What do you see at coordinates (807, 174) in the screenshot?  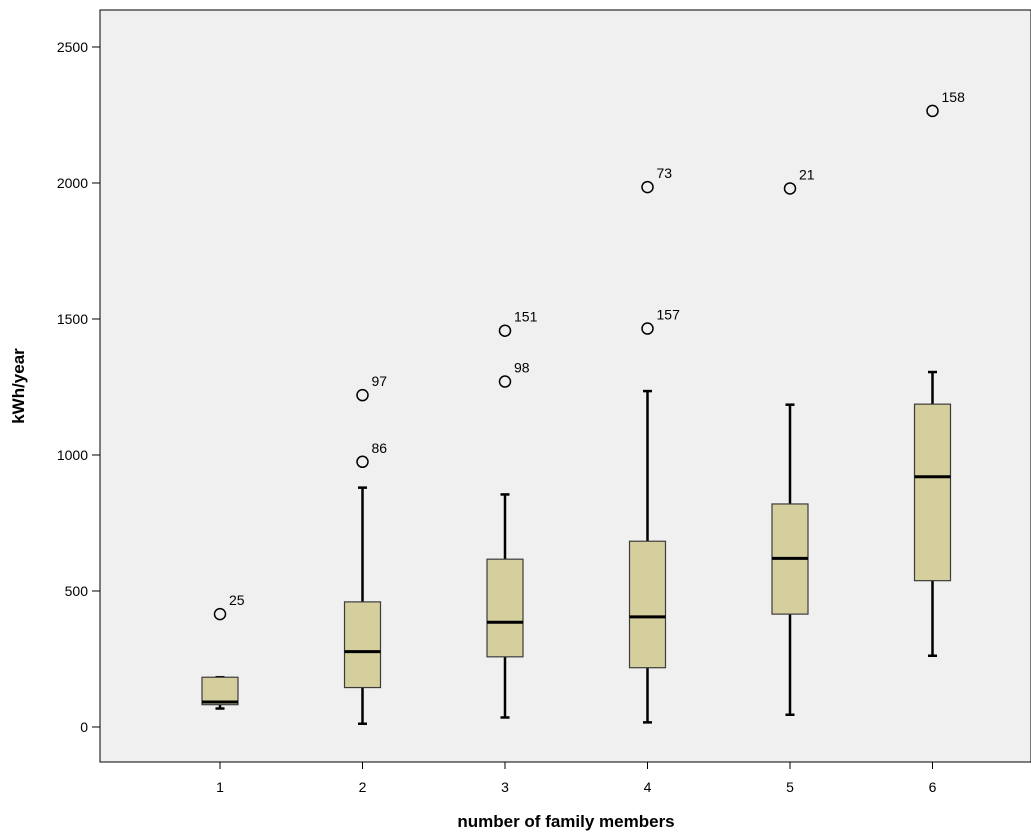 I see `outlier-label: 21` at bounding box center [807, 174].